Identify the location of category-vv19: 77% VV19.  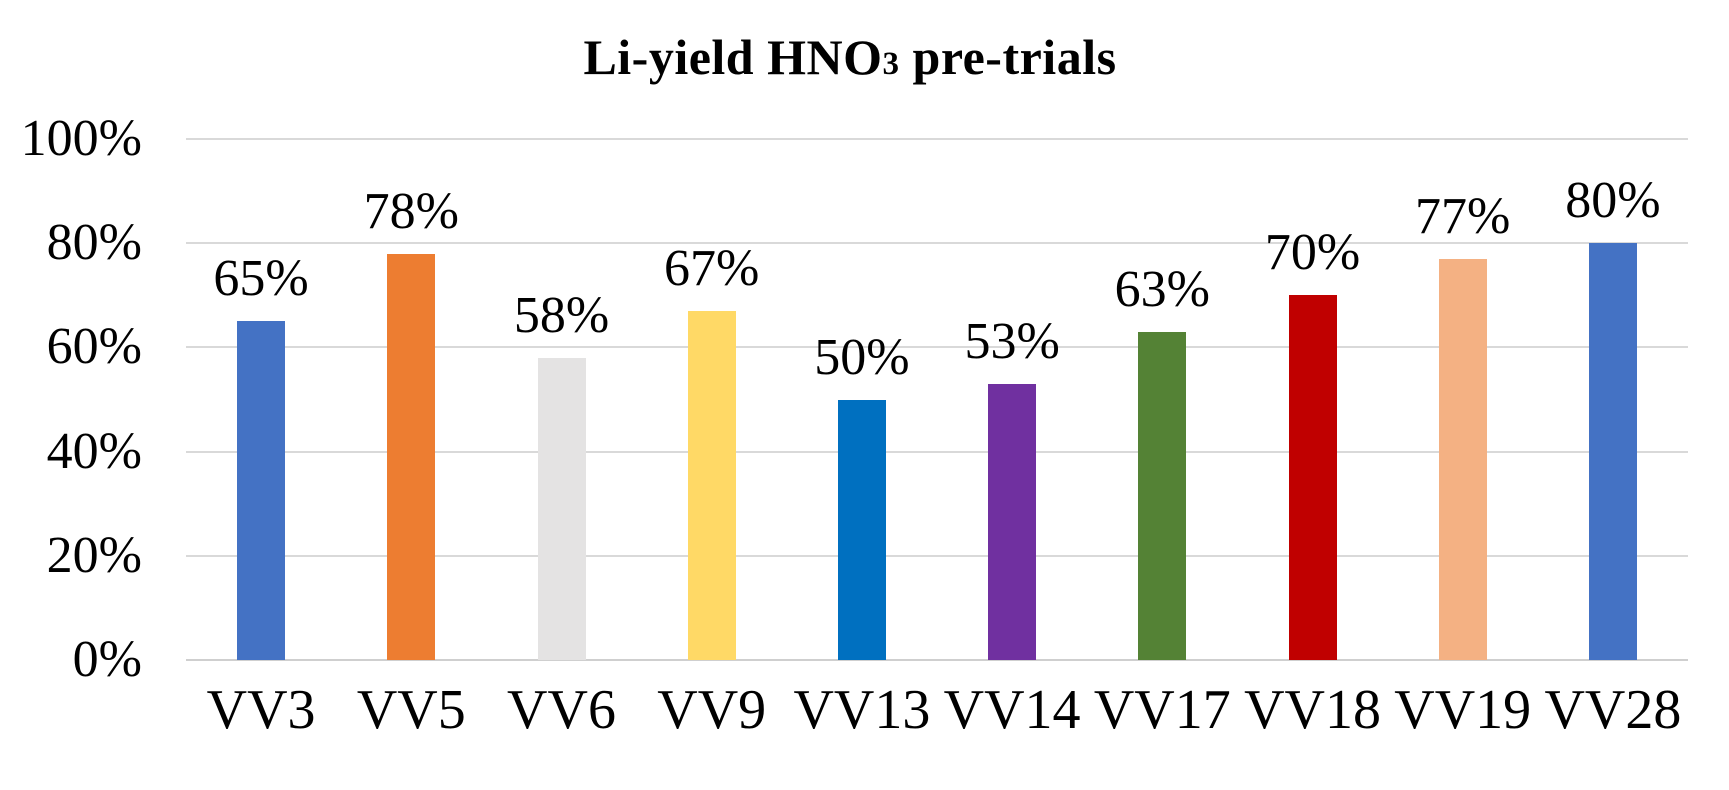
(1463, 438).